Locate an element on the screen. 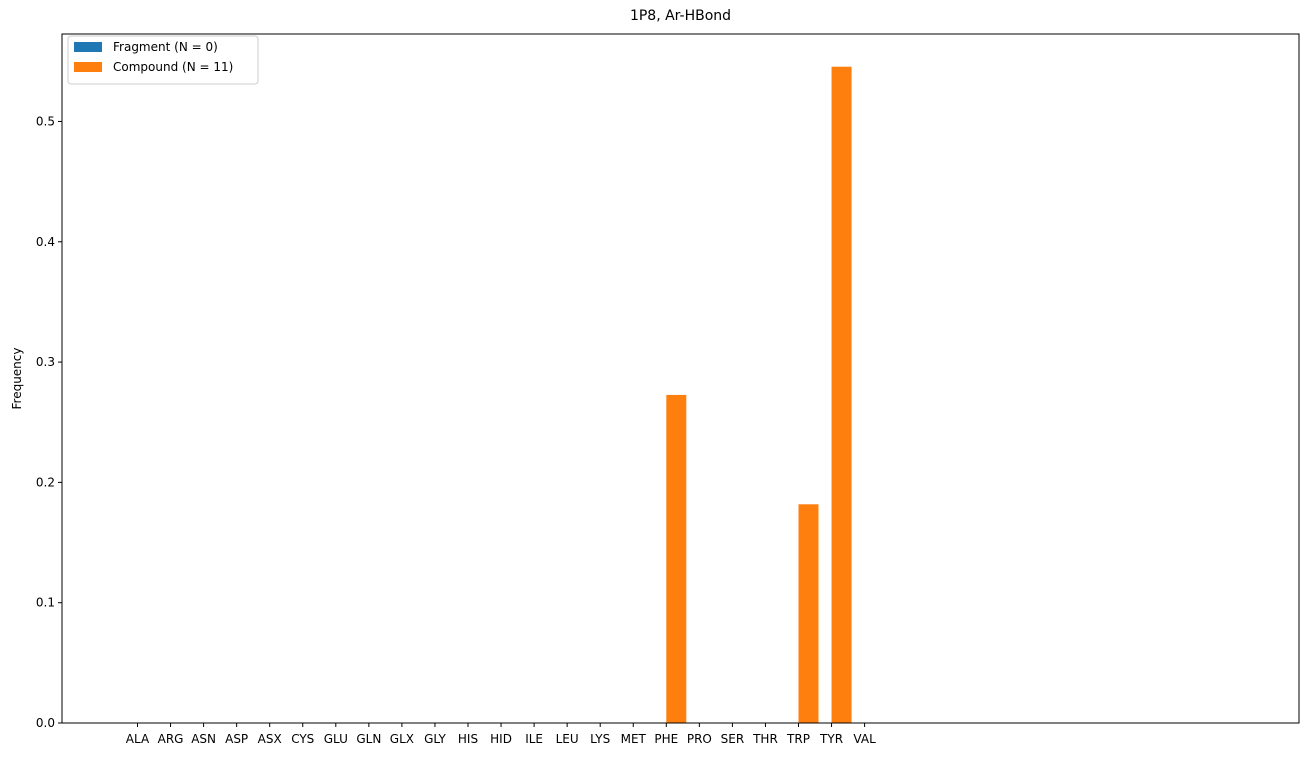 Image resolution: width=1311 pixels, height=757 pixels. y-tick-label: 0.0 is located at coordinates (45, 723).